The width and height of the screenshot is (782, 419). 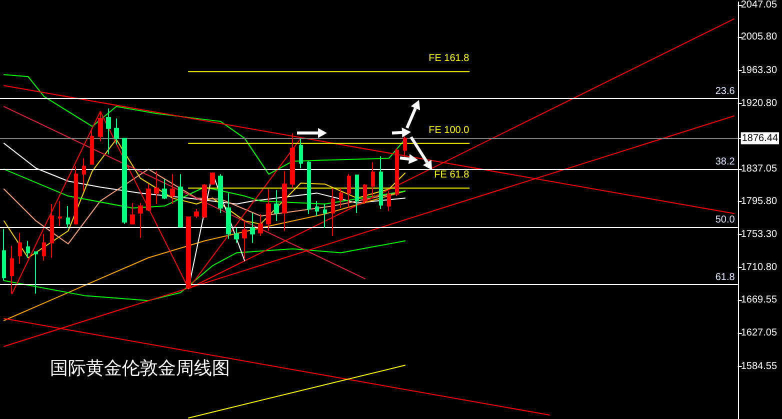 I want to click on y-tick-label: 1920.80, so click(x=759, y=104).